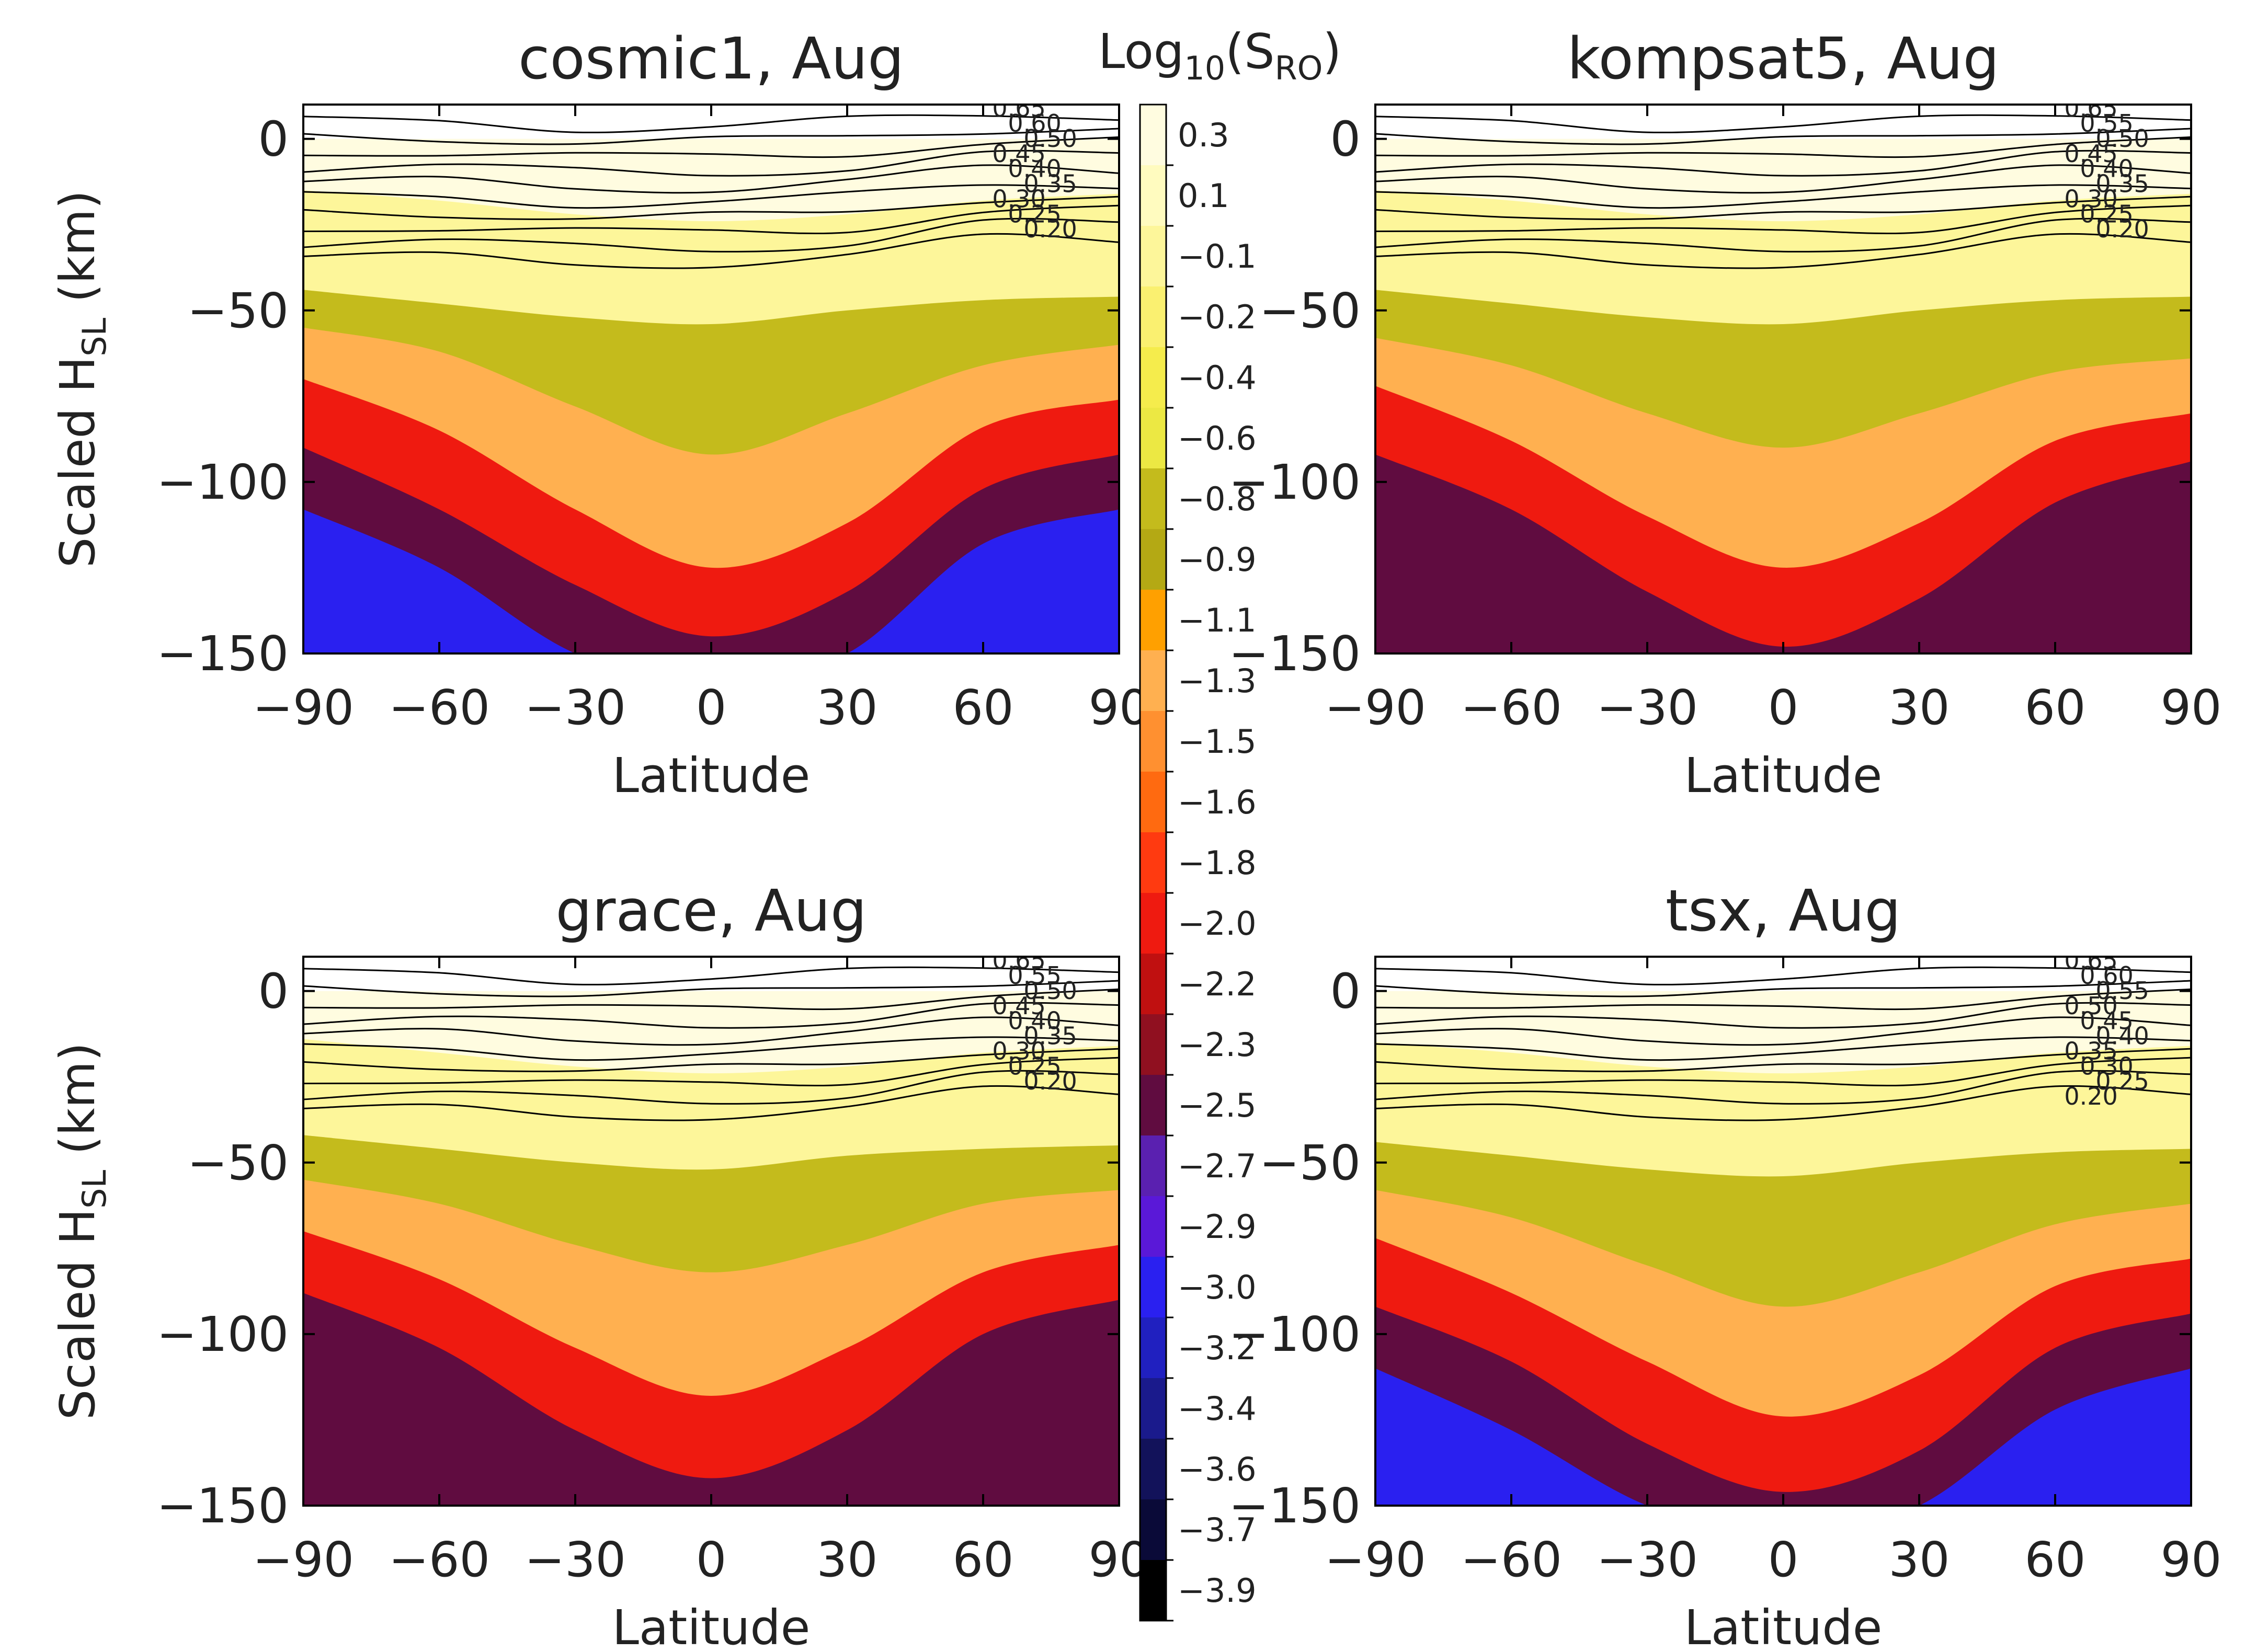 This screenshot has width=2257, height=1652. Describe the element at coordinates (1141, 51) in the screenshot. I see `colorbar-title-main: Log` at that location.